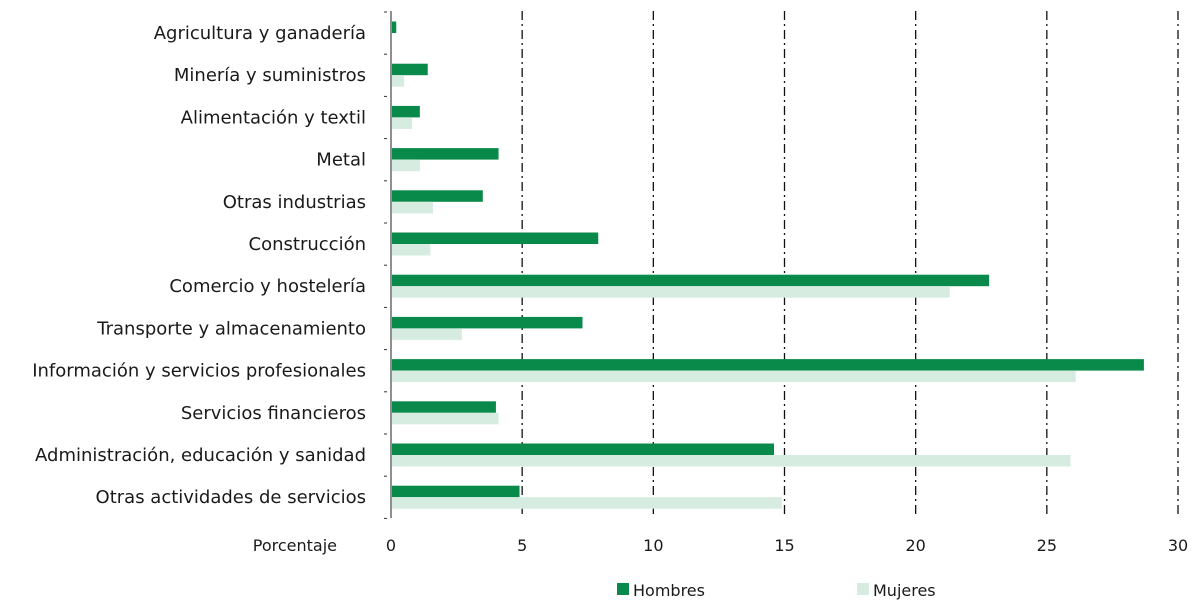 This screenshot has width=1196, height=601. I want to click on legend-label-mujeres: Mujeres, so click(904, 590).